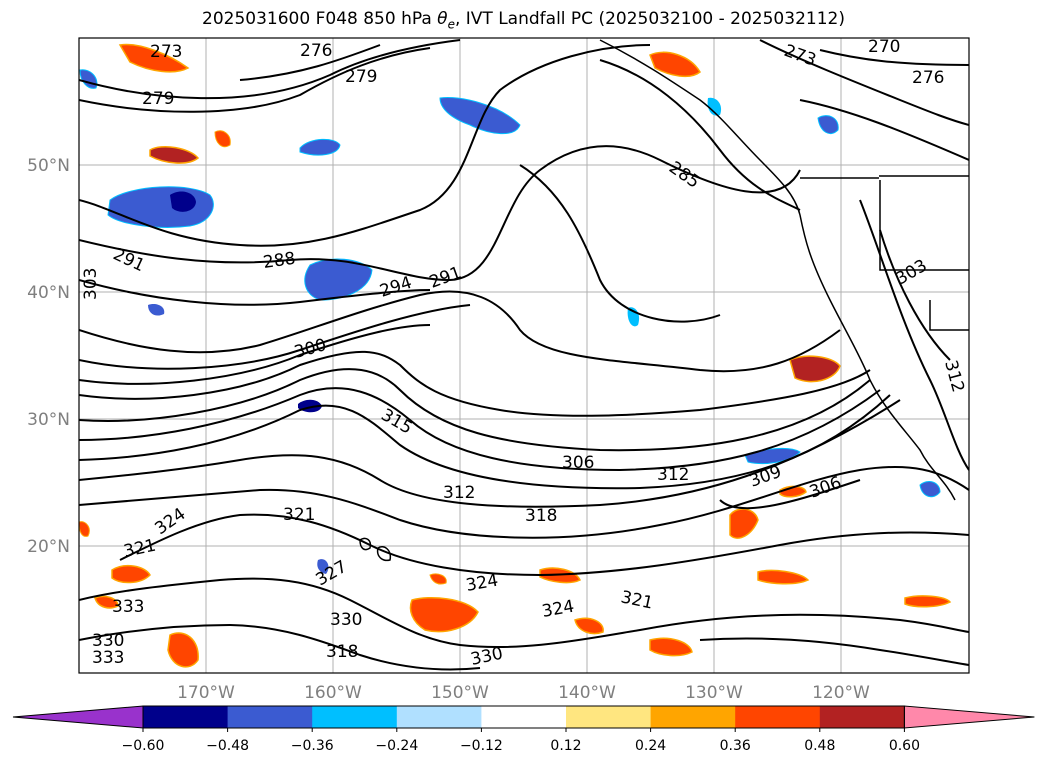  What do you see at coordinates (587, 693) in the screenshot?
I see `lon-label-140w: 140°W` at bounding box center [587, 693].